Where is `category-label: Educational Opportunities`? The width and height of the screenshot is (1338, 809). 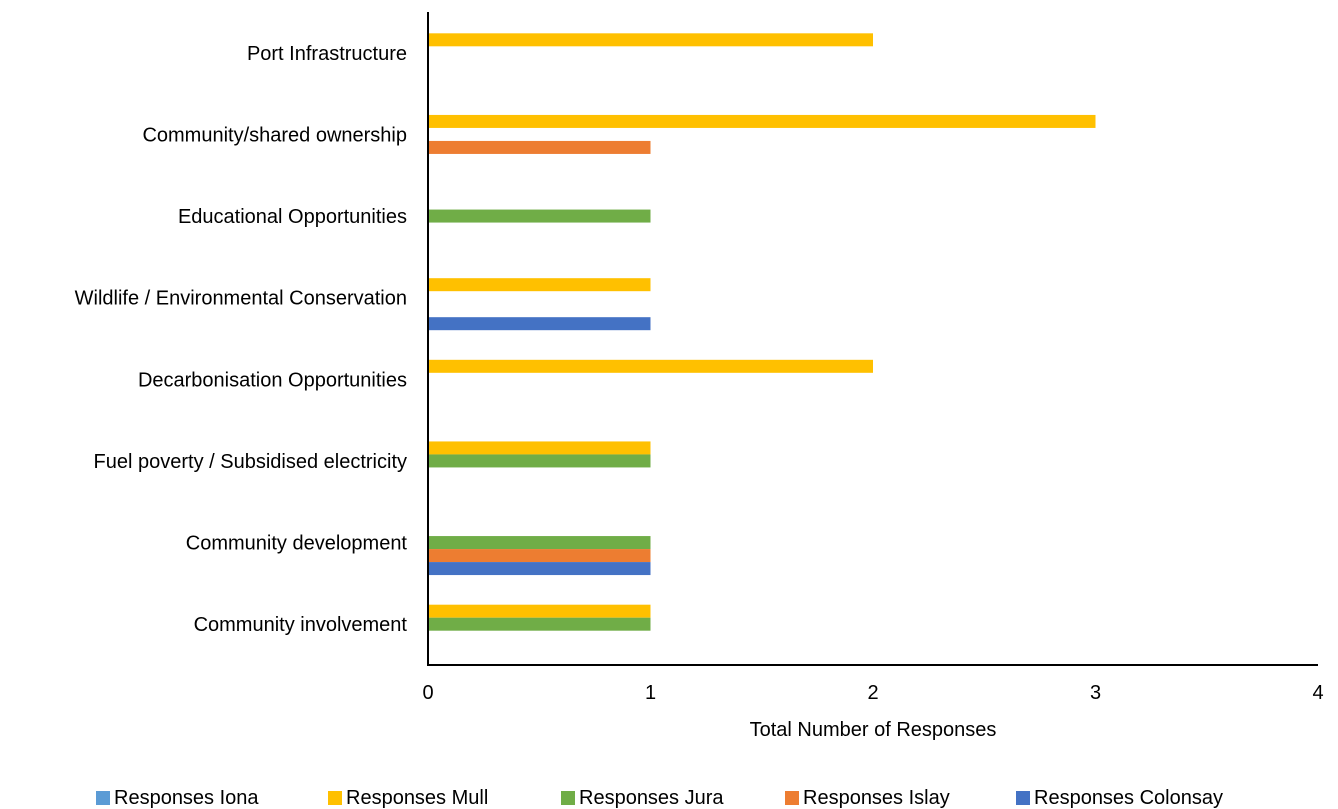
category-label: Educational Opportunities is located at coordinates (292, 217).